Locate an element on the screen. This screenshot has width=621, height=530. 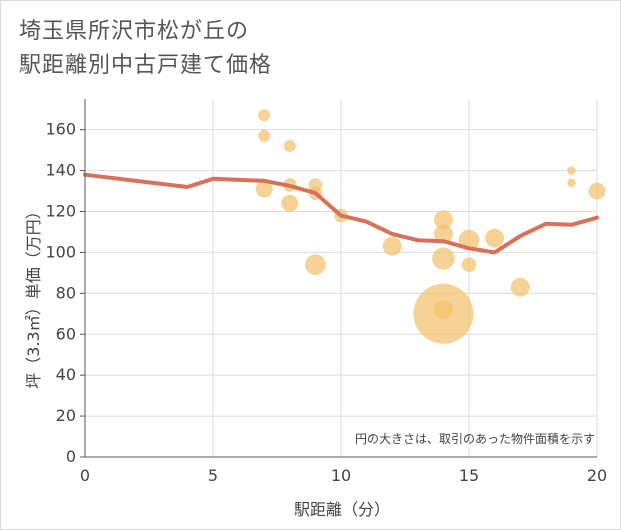
y-tick-label: 20 is located at coordinates (66, 415).